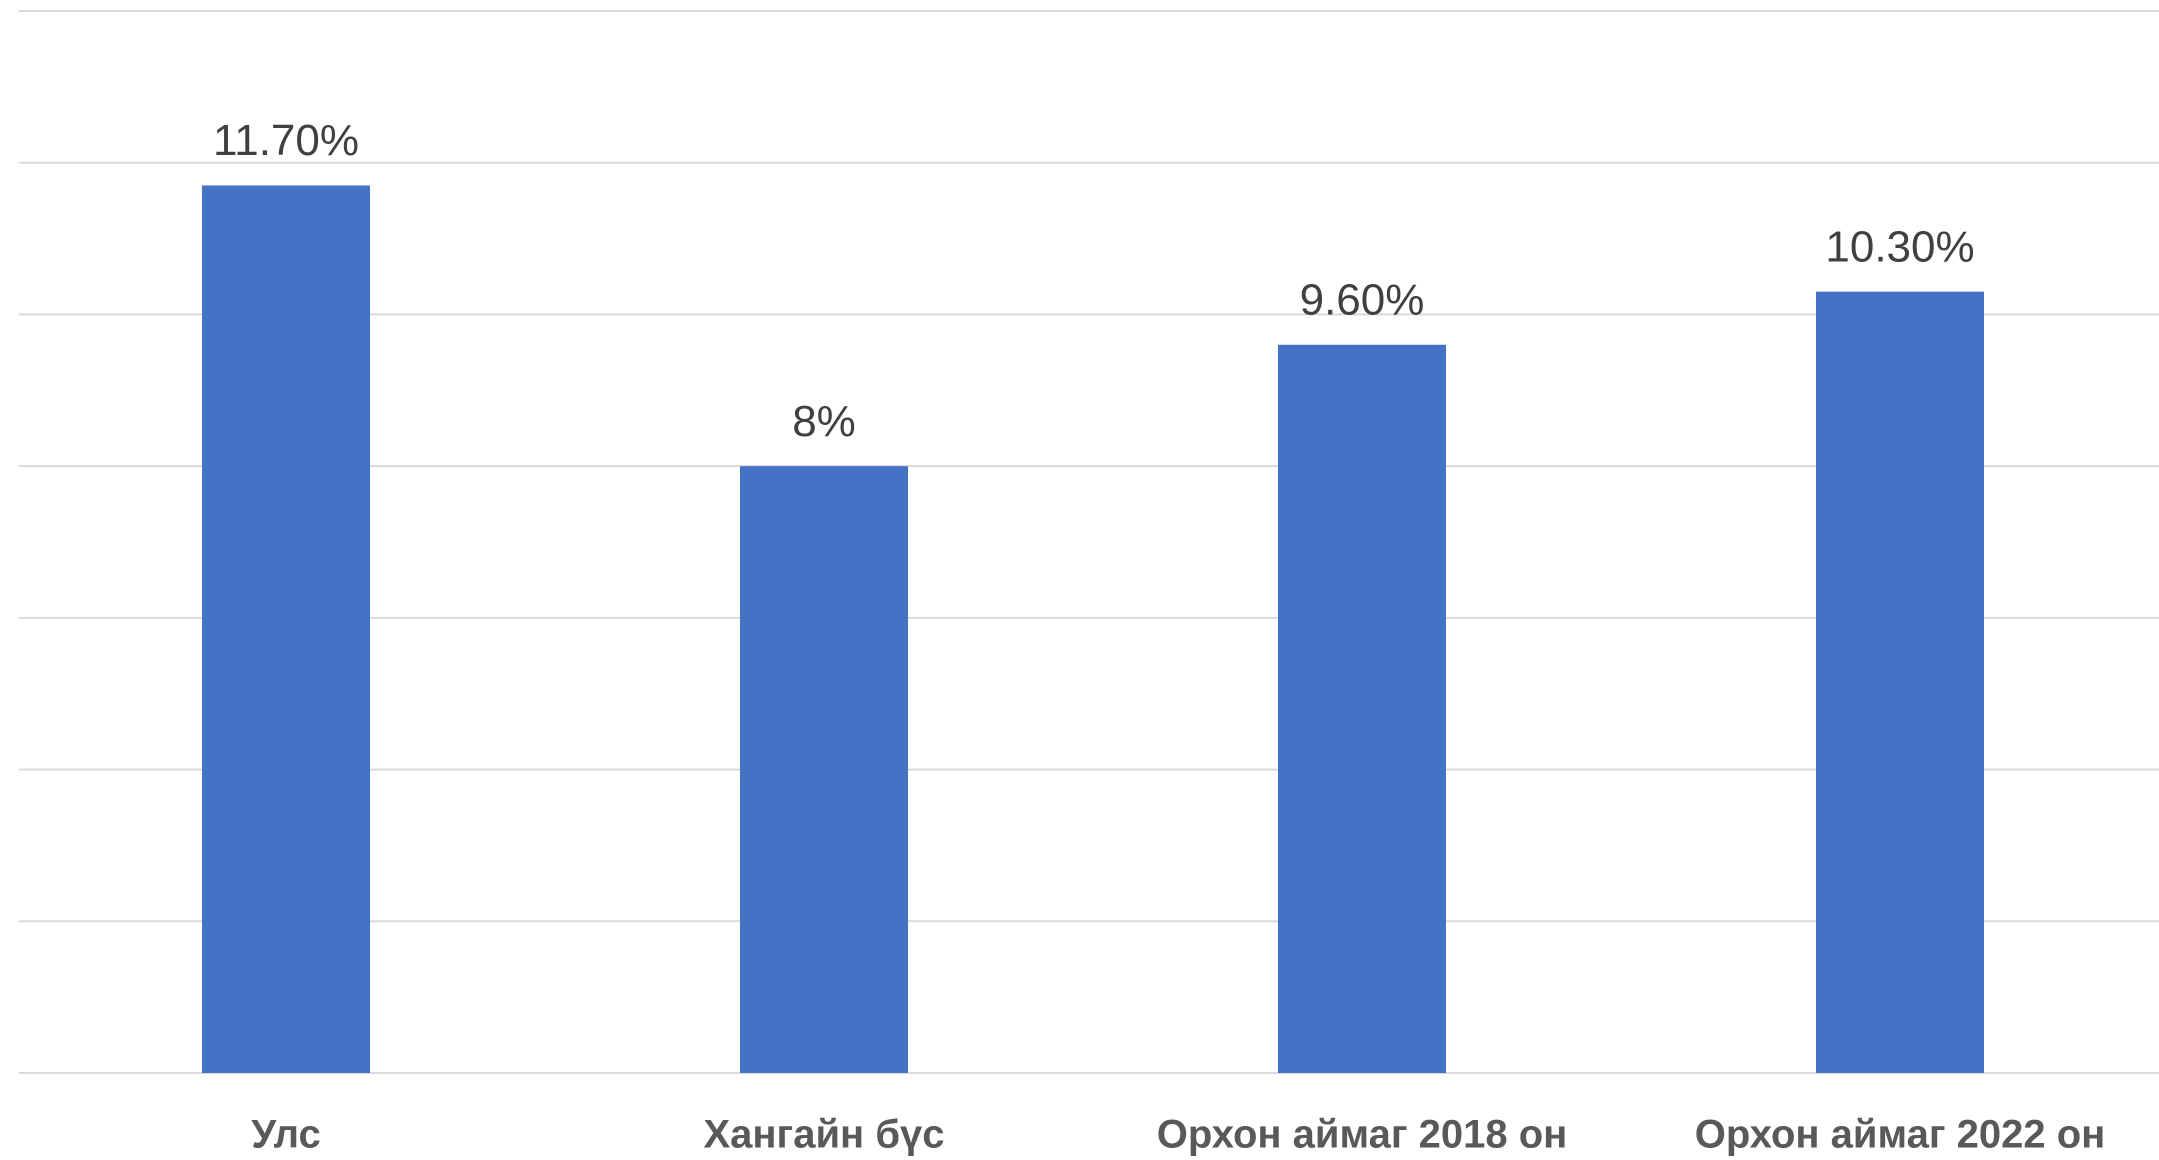 This screenshot has width=2159, height=1160. Describe the element at coordinates (823, 1135) in the screenshot. I see `x-tick-label: Хангайн бүс` at that location.